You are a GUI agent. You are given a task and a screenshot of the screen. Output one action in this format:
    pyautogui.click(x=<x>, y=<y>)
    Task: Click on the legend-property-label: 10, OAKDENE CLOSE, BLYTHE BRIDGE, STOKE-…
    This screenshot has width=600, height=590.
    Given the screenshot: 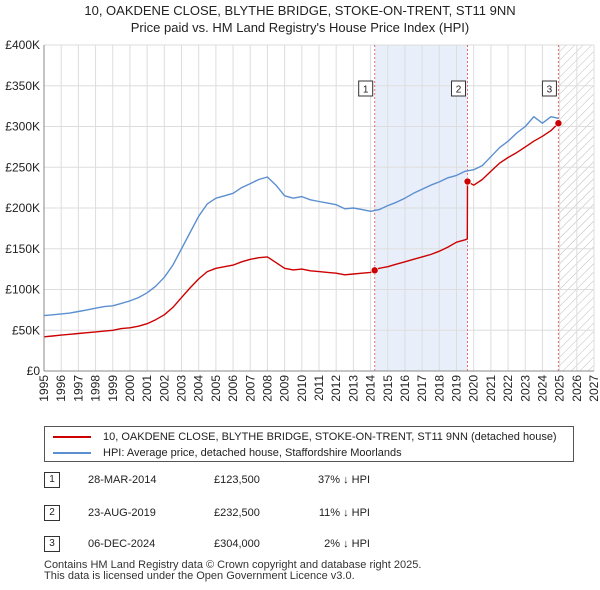 What is the action you would take?
    pyautogui.click(x=330, y=437)
    